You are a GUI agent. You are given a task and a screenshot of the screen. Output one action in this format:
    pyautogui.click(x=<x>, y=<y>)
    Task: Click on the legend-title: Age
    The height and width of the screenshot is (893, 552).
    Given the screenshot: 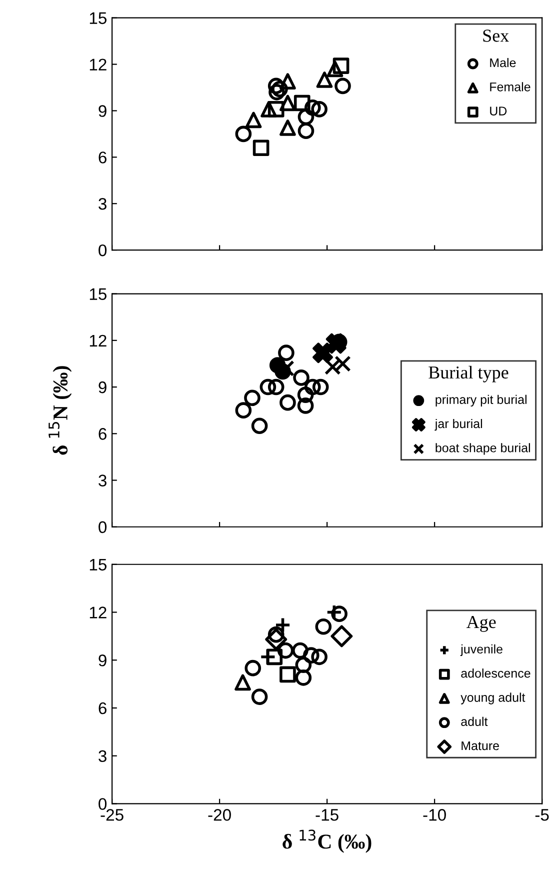 What is the action you would take?
    pyautogui.click(x=481, y=624)
    